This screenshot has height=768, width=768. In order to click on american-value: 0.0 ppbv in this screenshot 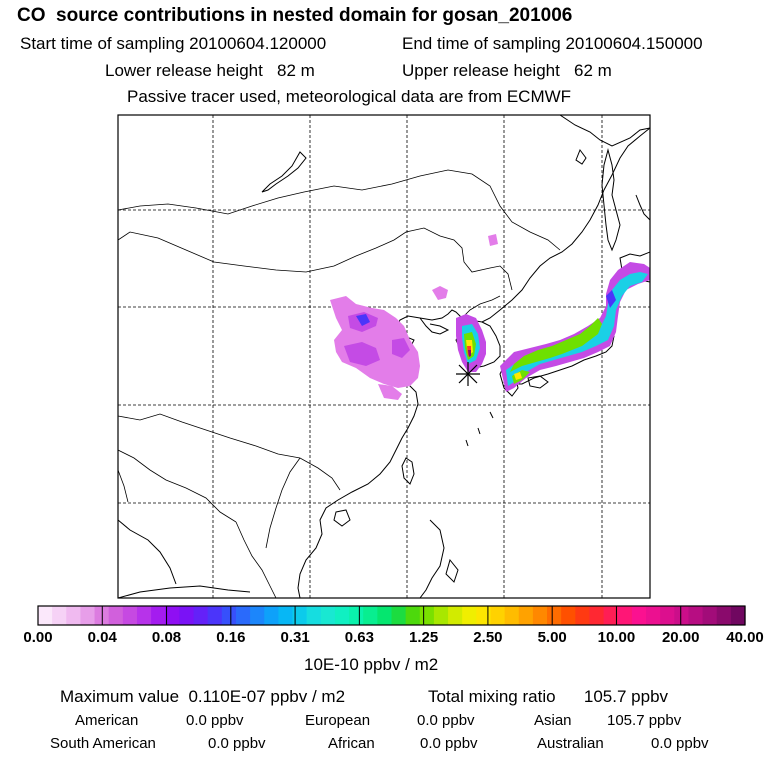, I will do `click(215, 720)`.